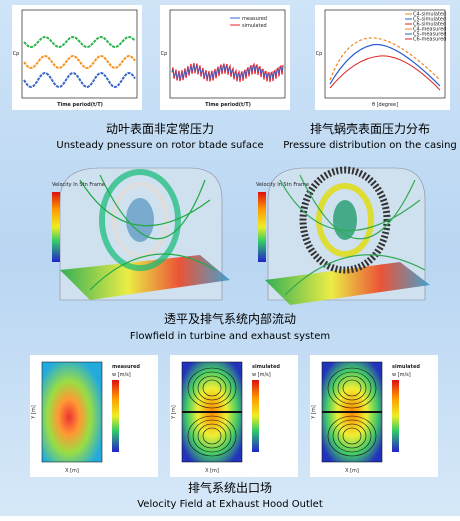 This screenshot has width=460, height=521. I want to click on plot-unsteady-2: measured simulated Time period(t/T) Cp, so click(225, 57).